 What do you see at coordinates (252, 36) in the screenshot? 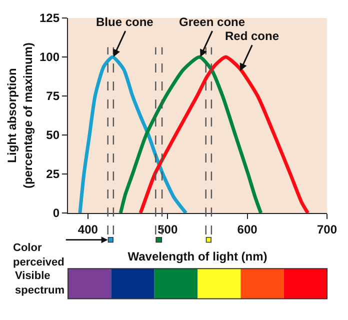
I see `annotation: Red cone` at bounding box center [252, 36].